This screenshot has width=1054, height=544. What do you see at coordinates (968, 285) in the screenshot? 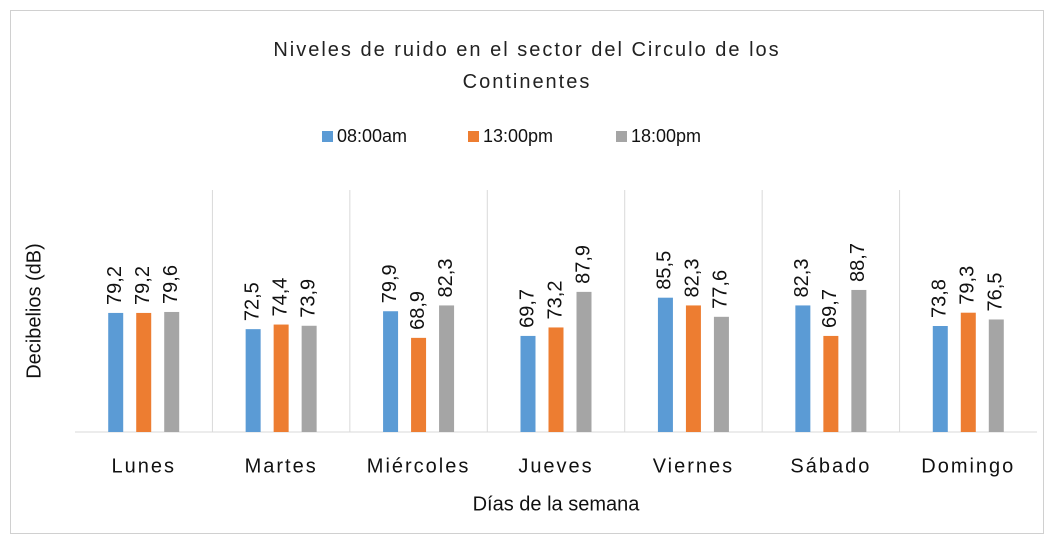
I see `data-label: 79,3` at bounding box center [968, 285].